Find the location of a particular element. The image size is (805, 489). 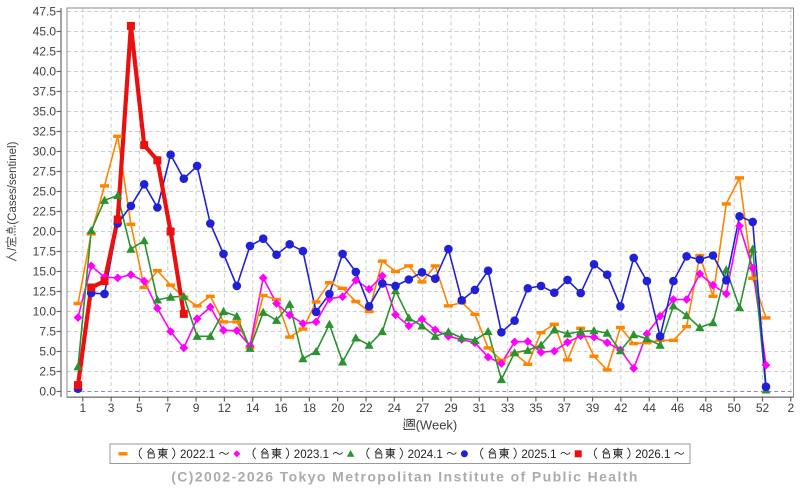

svg-text: 30.0 is located at coordinates (45, 152).